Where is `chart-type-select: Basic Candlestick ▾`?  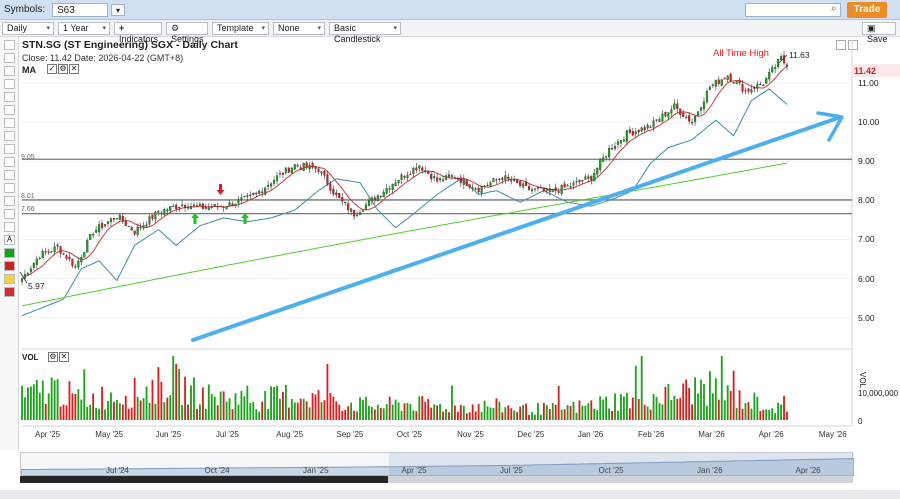
chart-type-select: Basic Candlestick ▾ is located at coordinates (365, 33).